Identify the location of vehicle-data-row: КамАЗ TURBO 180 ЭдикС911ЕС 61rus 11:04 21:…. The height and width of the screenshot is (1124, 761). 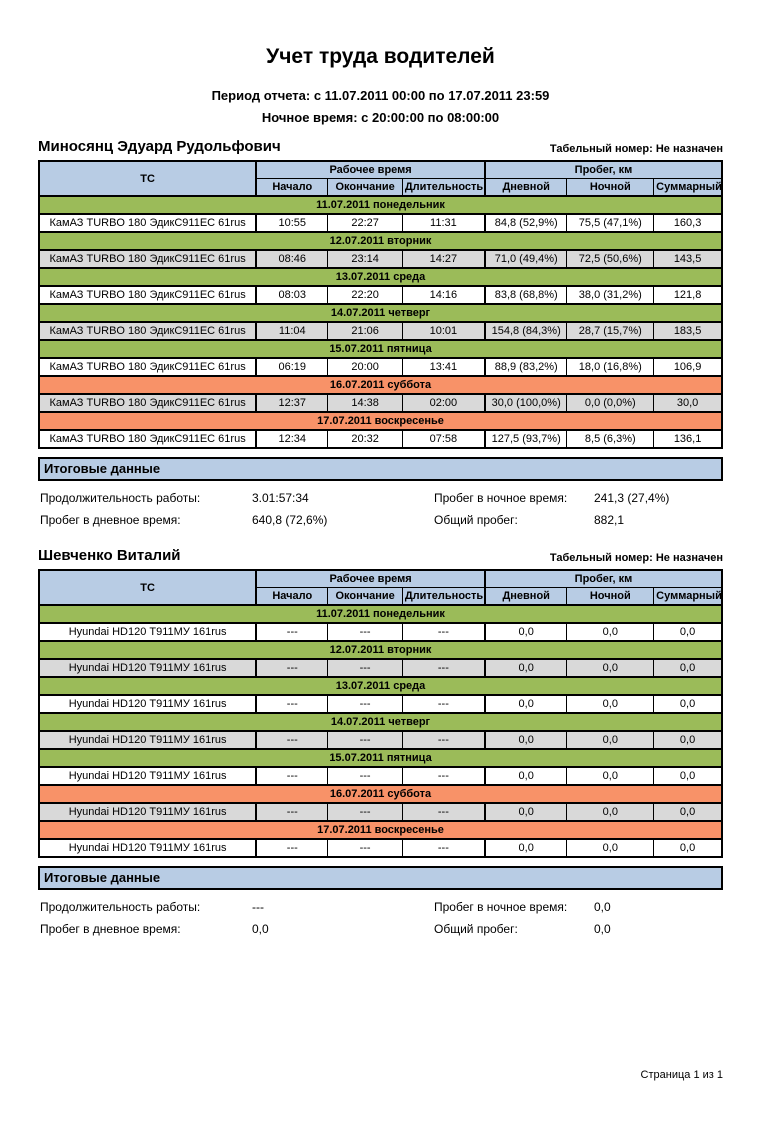
(380, 331).